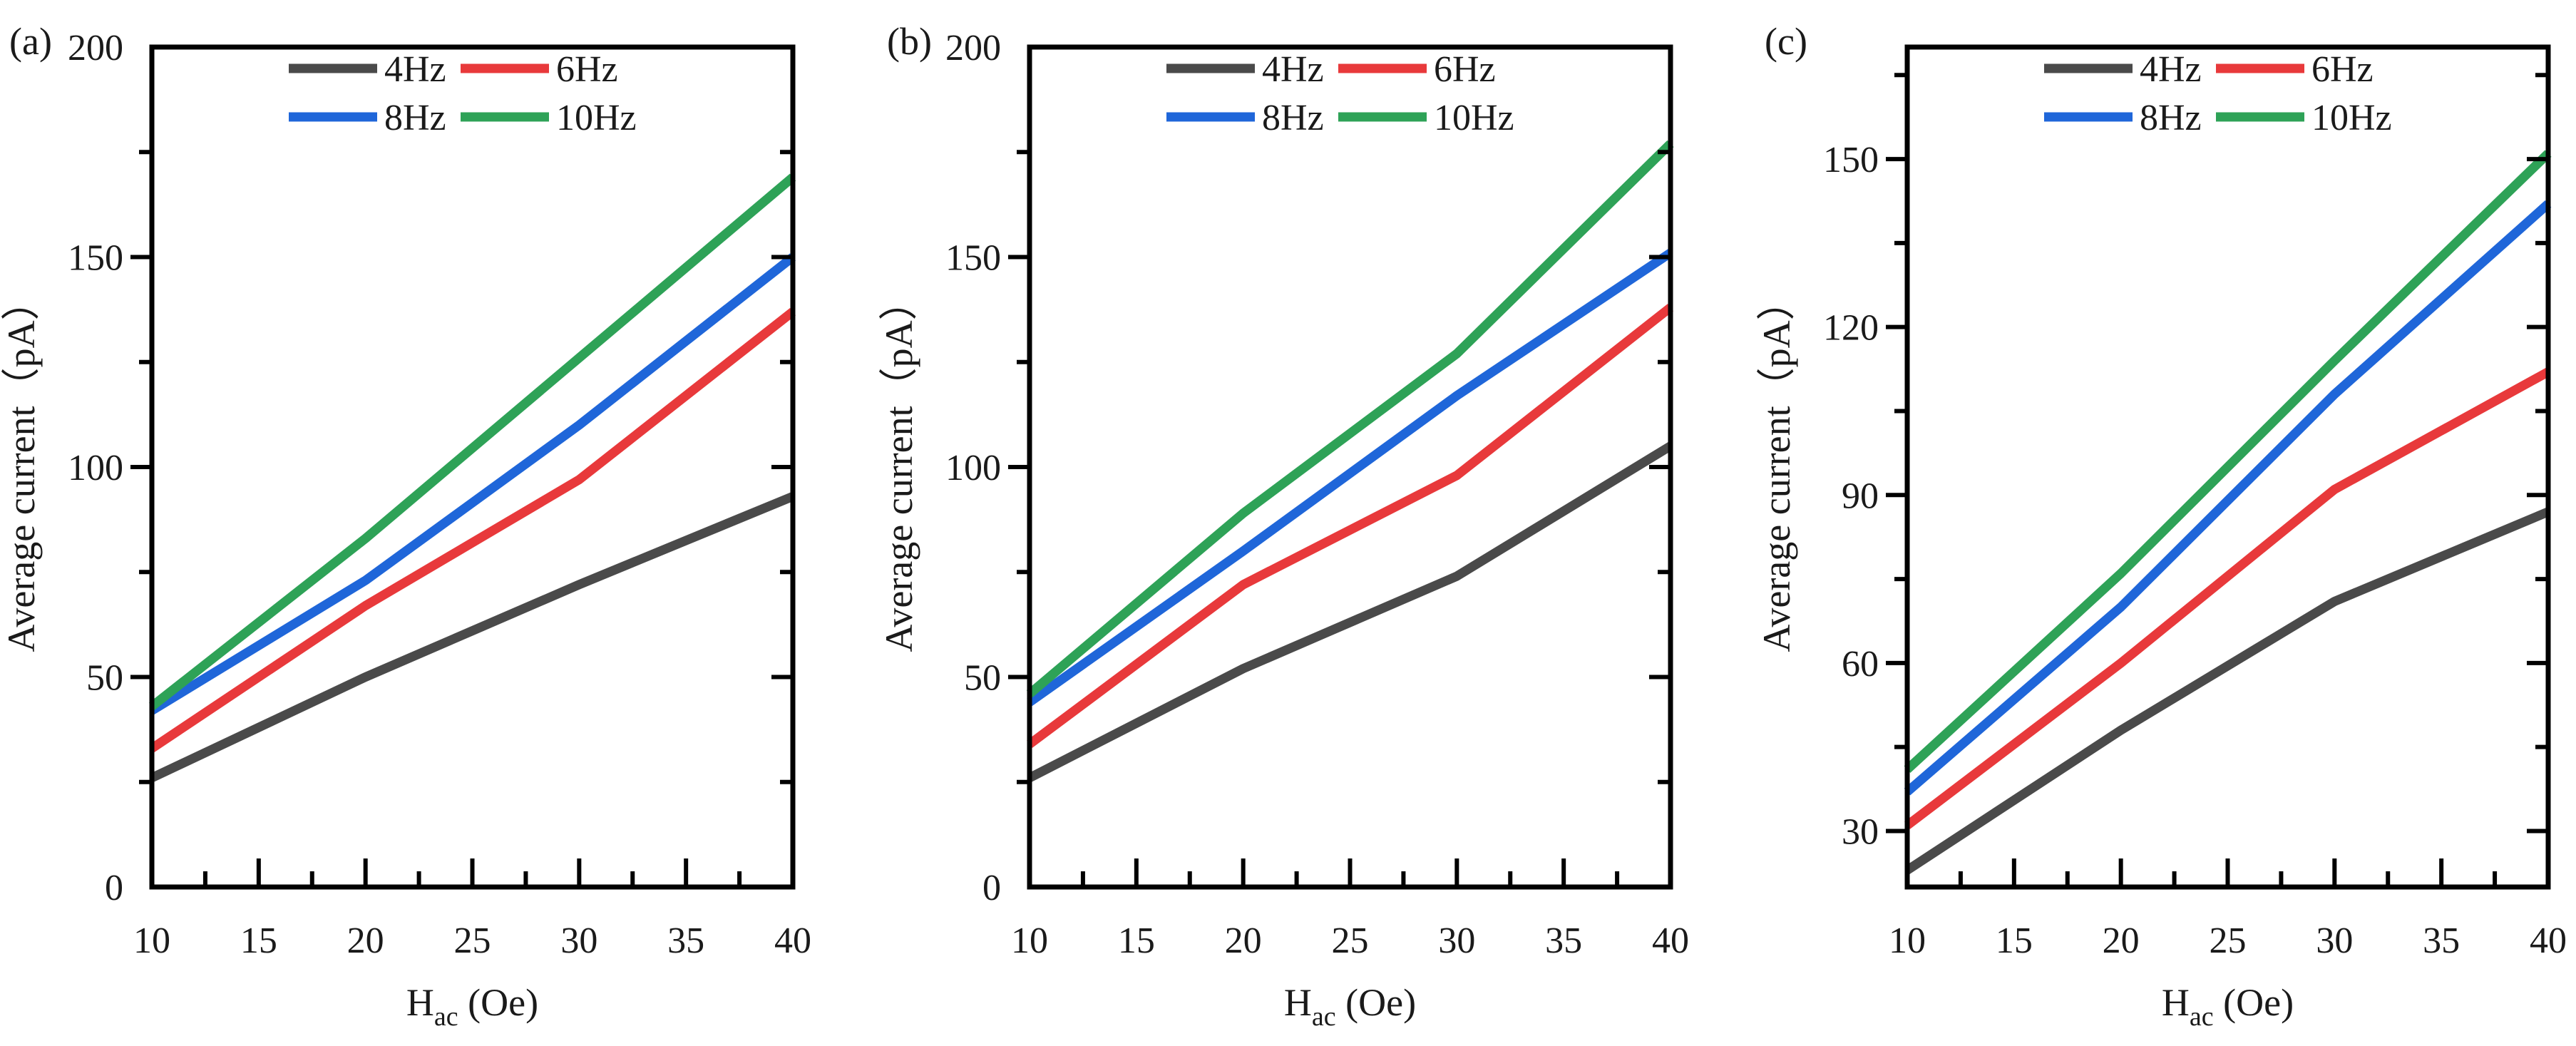 The height and width of the screenshot is (1046, 2576). Describe the element at coordinates (1786, 41) in the screenshot. I see `panel-label: (c)` at that location.